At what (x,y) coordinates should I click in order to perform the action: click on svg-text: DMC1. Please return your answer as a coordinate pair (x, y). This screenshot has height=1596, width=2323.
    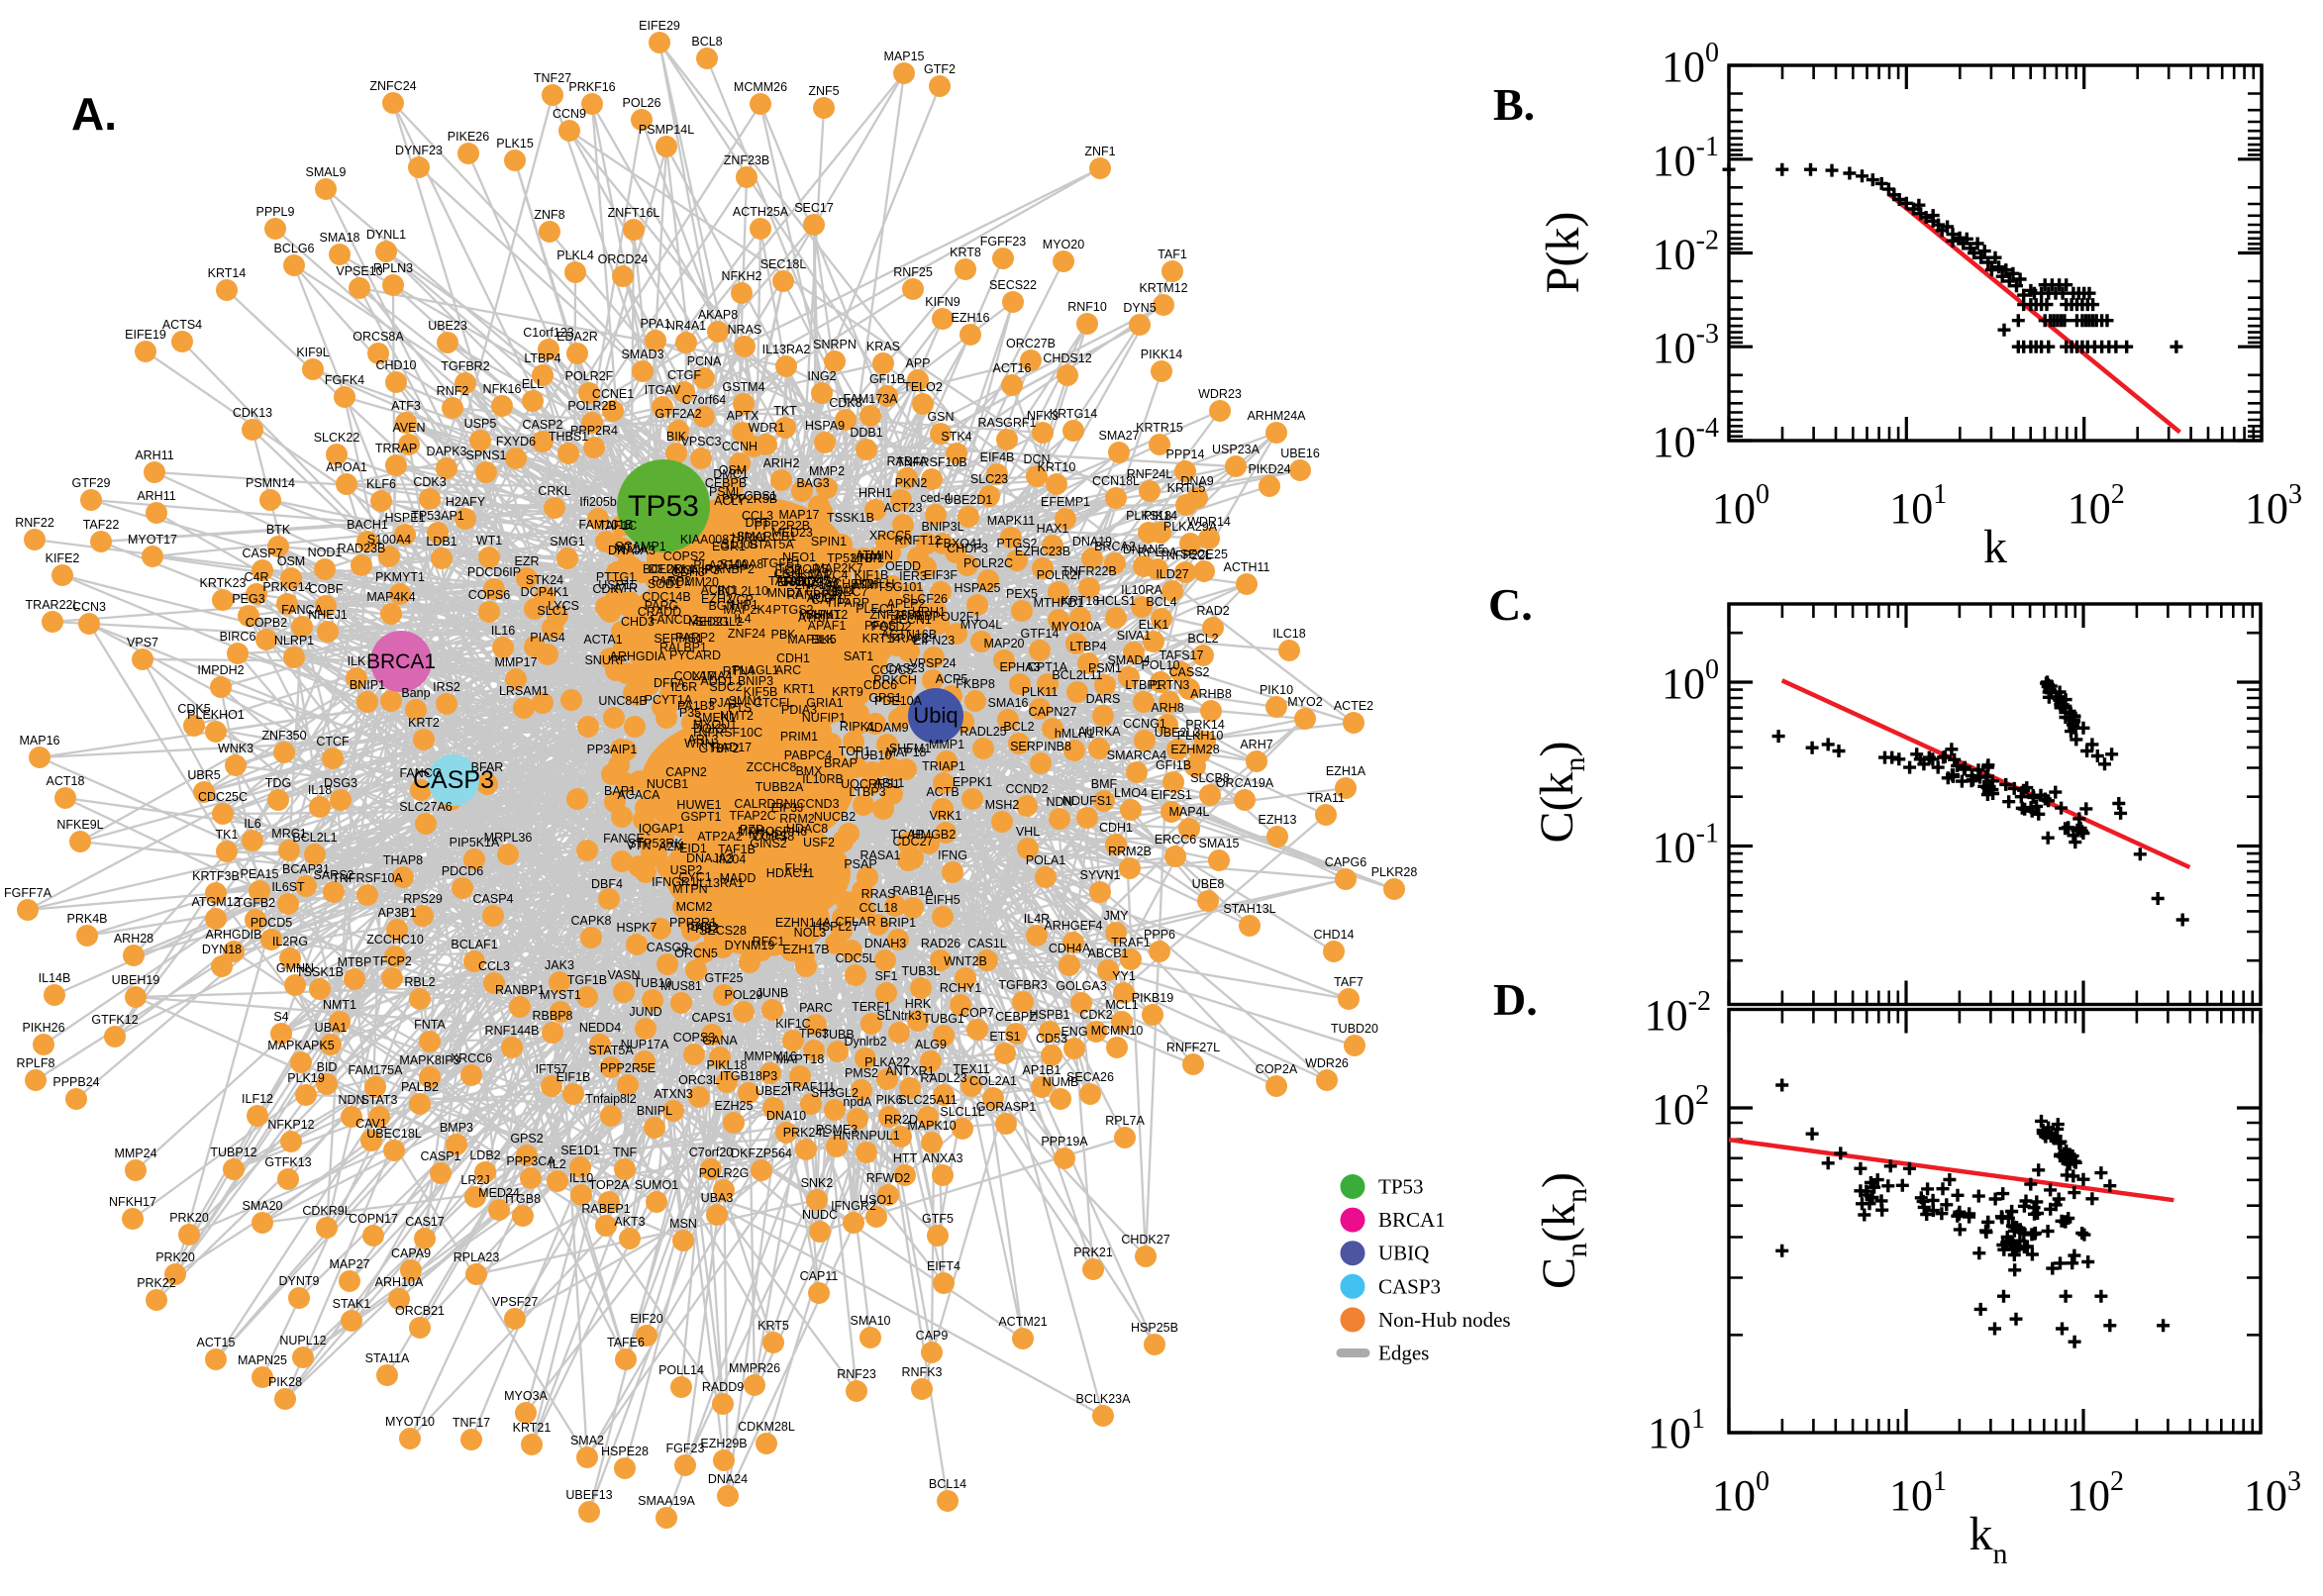
    Looking at the image, I should click on (730, 474).